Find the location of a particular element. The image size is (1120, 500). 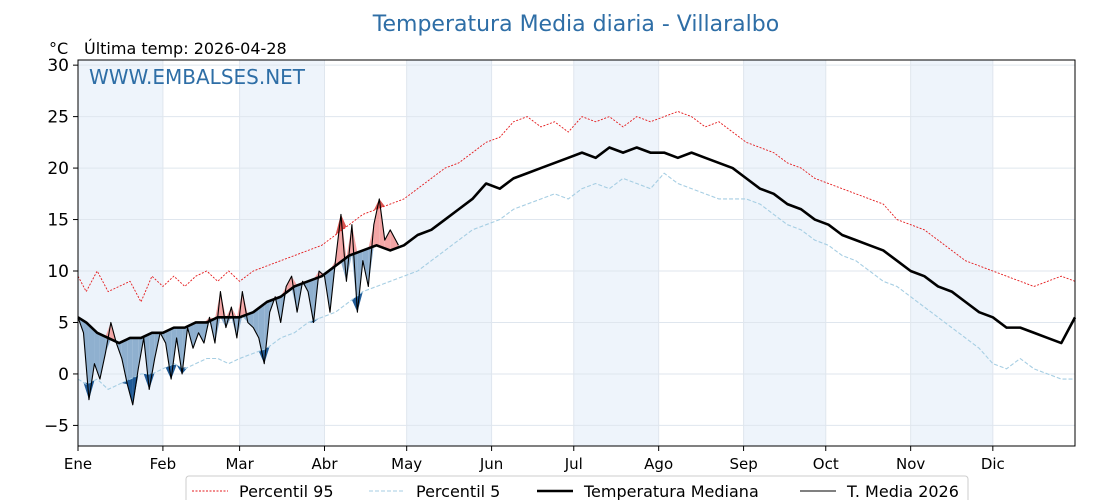

legend-label-p5: Percentil 5 is located at coordinates (458, 491).